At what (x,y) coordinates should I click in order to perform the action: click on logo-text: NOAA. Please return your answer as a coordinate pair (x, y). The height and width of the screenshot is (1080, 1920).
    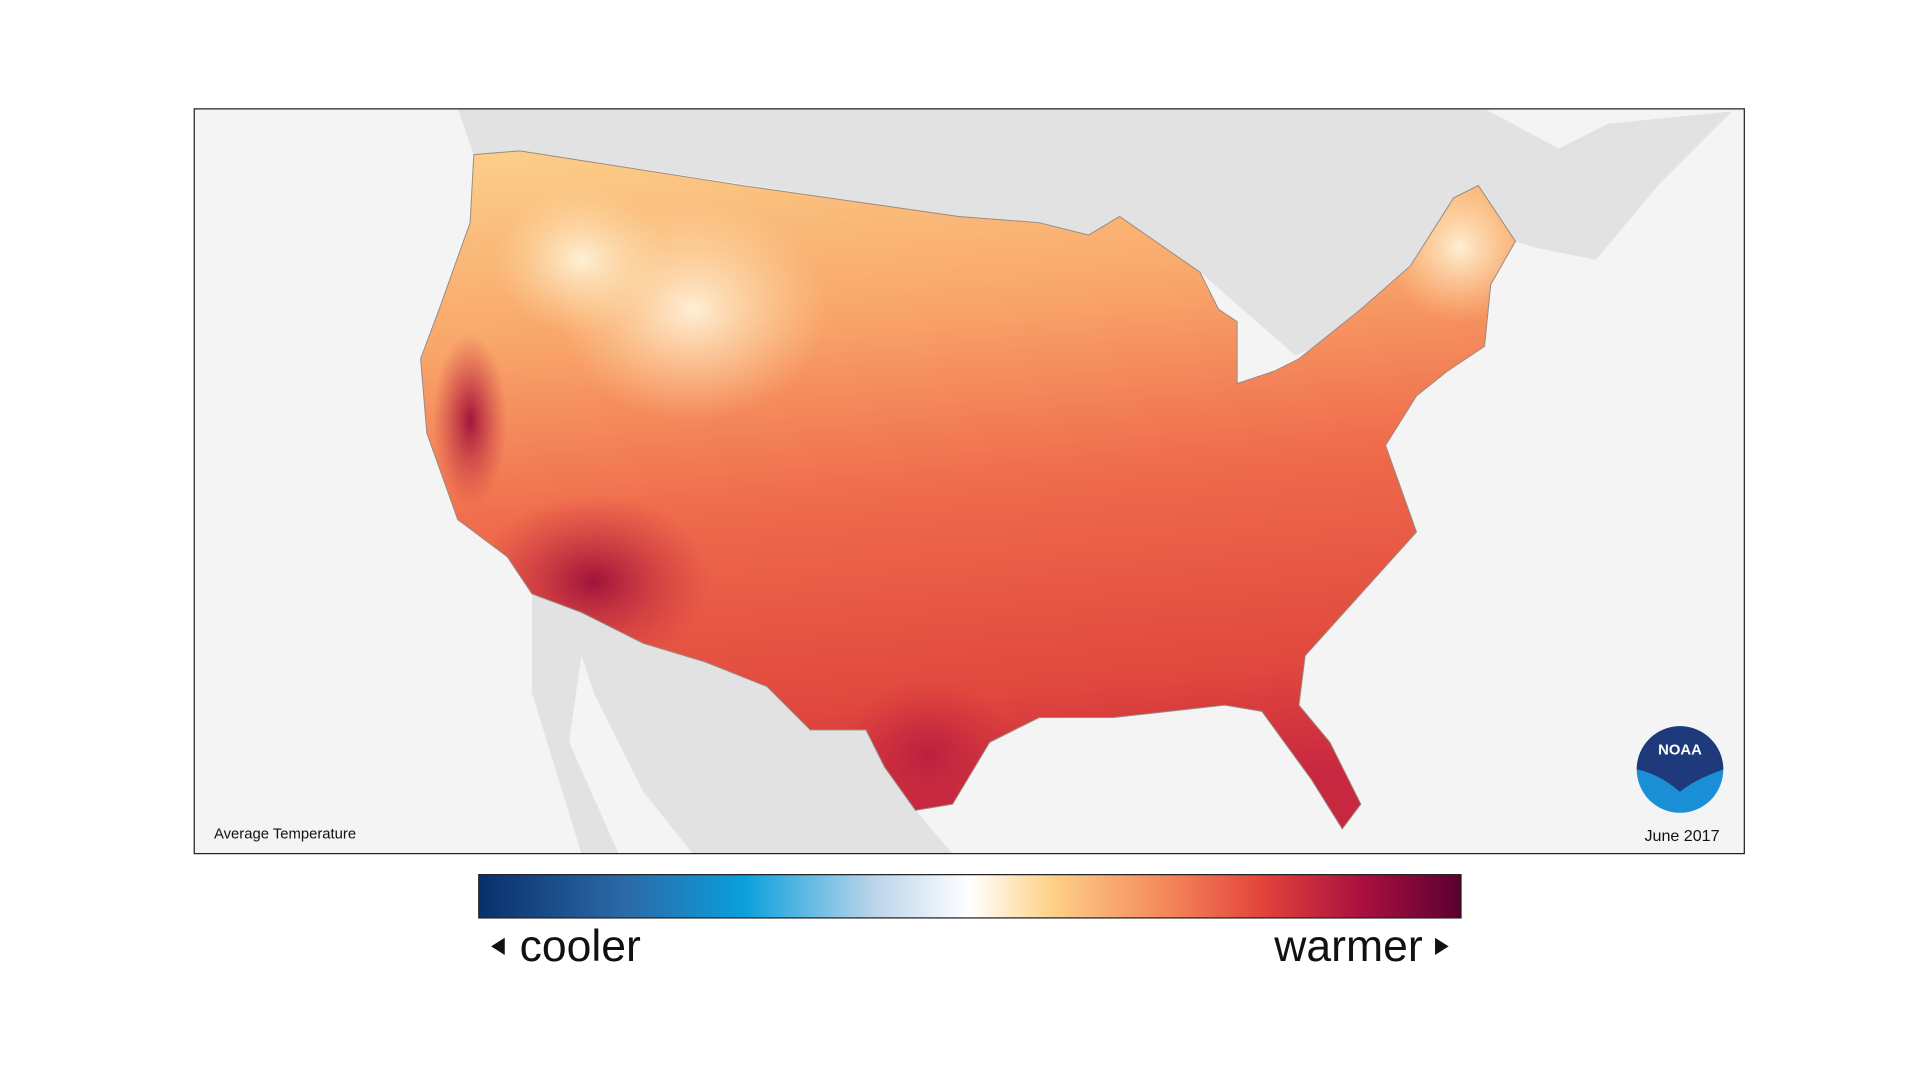
    Looking at the image, I should click on (1680, 751).